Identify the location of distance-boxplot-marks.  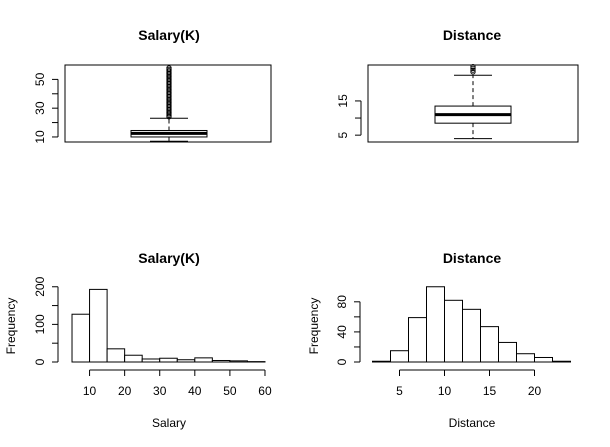
(473, 102).